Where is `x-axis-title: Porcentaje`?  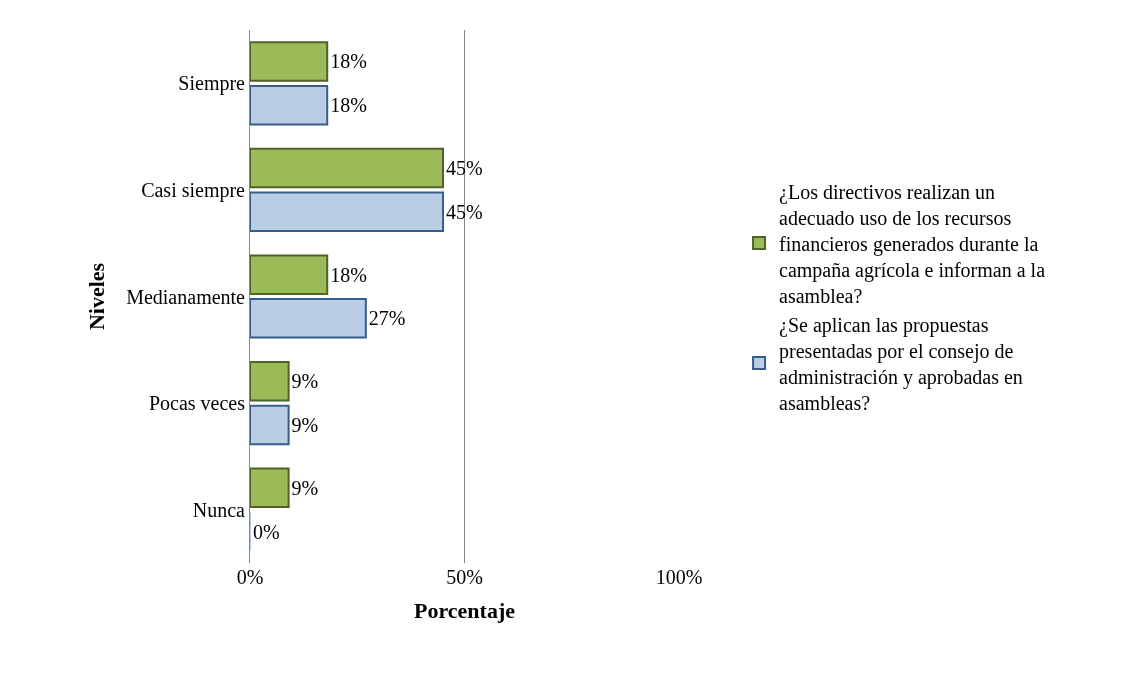
x-axis-title: Porcentaje is located at coordinates (465, 610).